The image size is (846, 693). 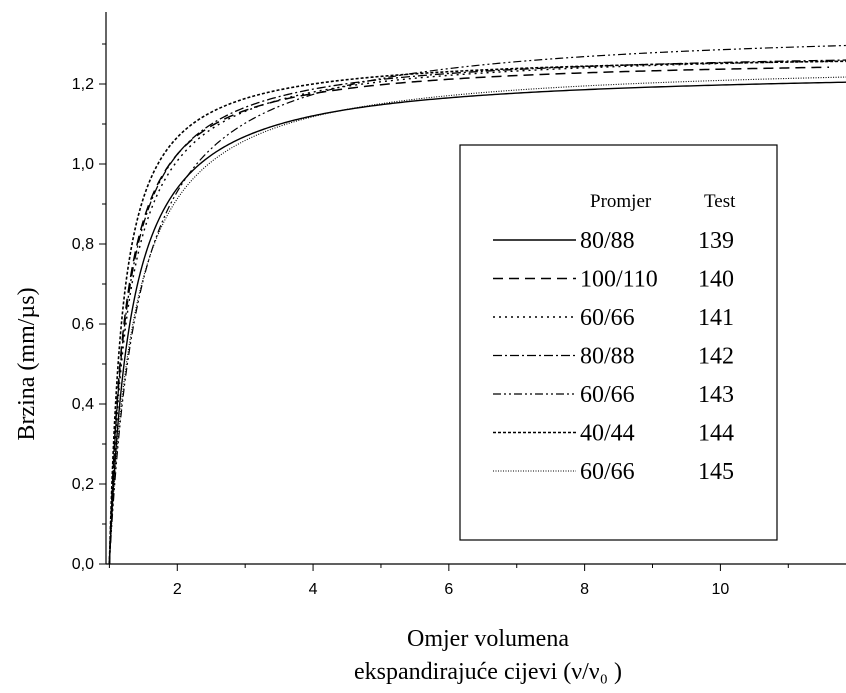 What do you see at coordinates (89, 308) in the screenshot?
I see `y-ticks: 0,0 0,2 0,4 0,6 0,8 1,0 1,2` at bounding box center [89, 308].